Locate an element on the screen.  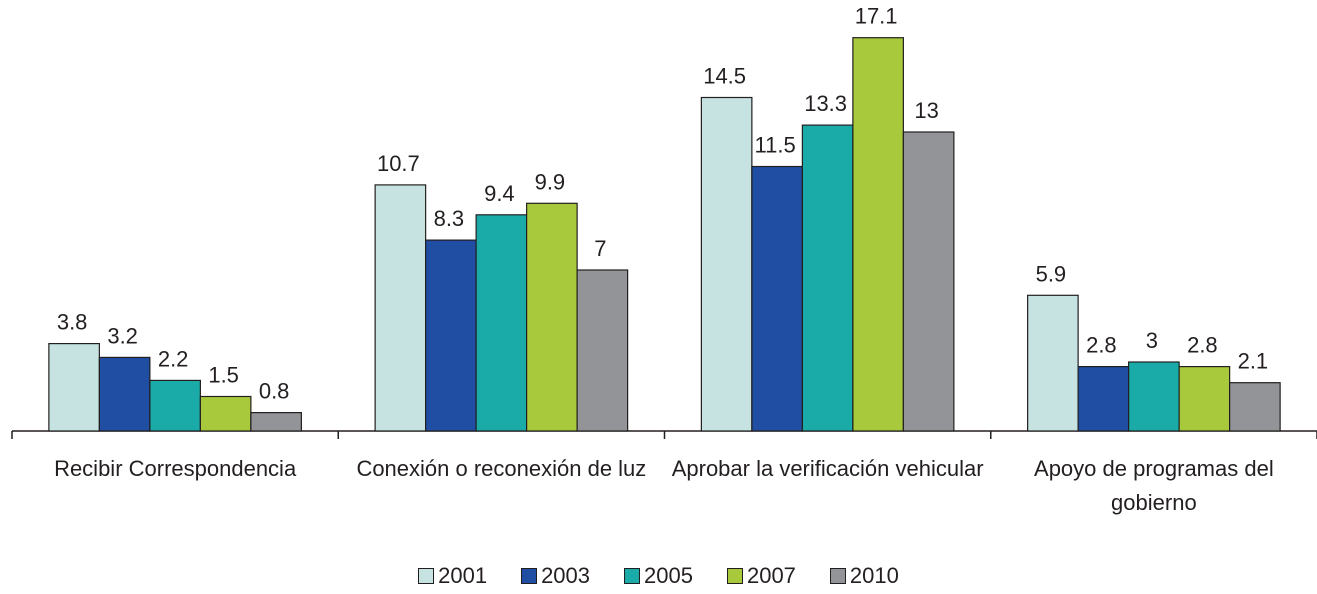
category-label: Conexión o reconexión de luz is located at coordinates (501, 468).